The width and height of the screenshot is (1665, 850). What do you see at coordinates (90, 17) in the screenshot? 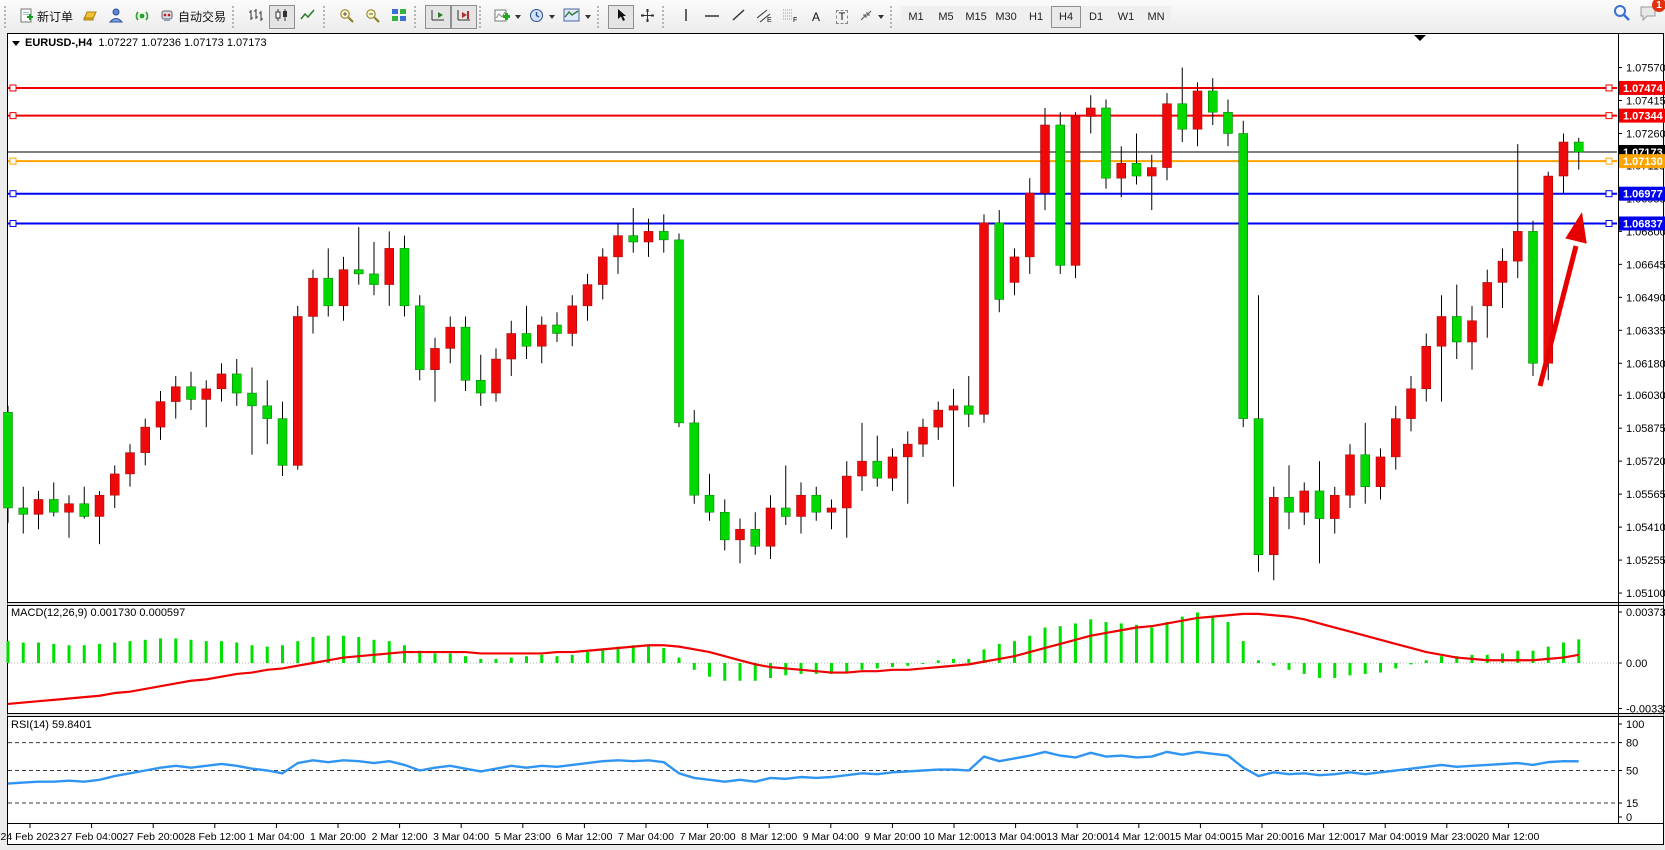
I see `profiles-button` at bounding box center [90, 17].